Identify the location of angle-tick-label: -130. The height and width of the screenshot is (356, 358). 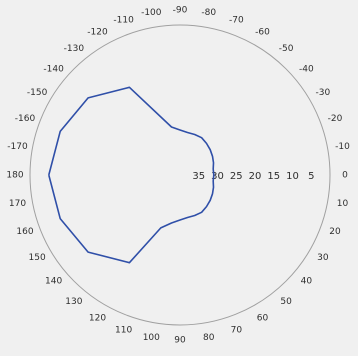
(74, 49).